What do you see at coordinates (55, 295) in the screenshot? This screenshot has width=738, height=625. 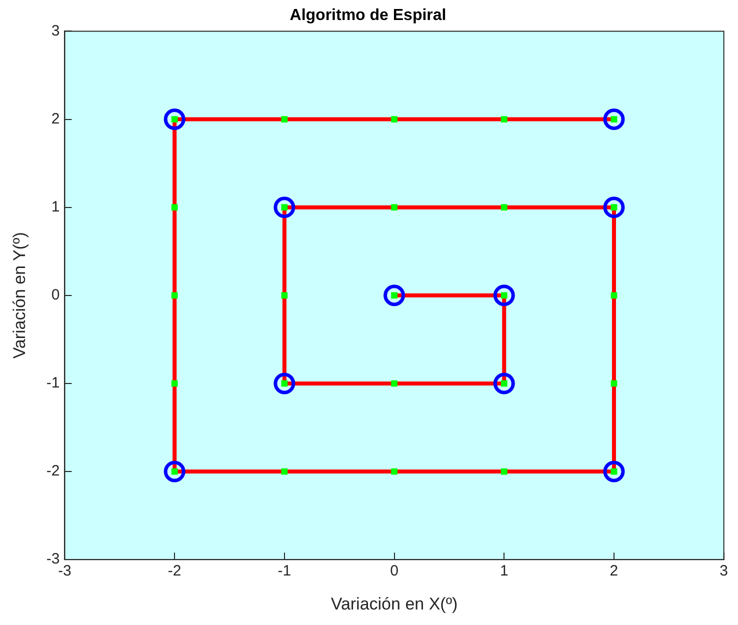 I see `y-tick-label: 0` at bounding box center [55, 295].